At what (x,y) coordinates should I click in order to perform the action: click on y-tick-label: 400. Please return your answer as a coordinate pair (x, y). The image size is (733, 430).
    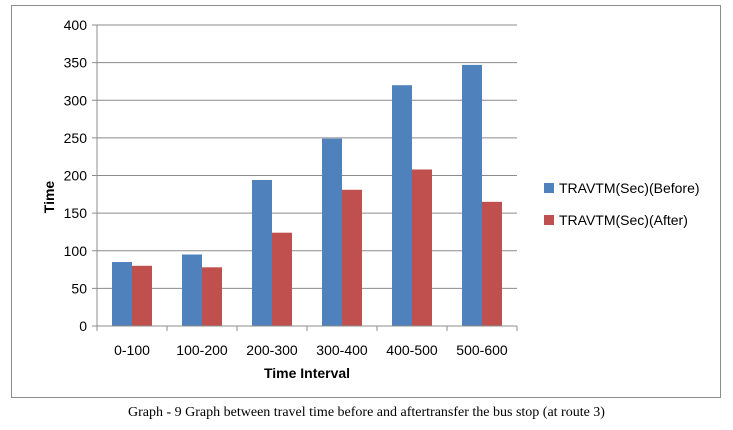
    Looking at the image, I should click on (76, 25).